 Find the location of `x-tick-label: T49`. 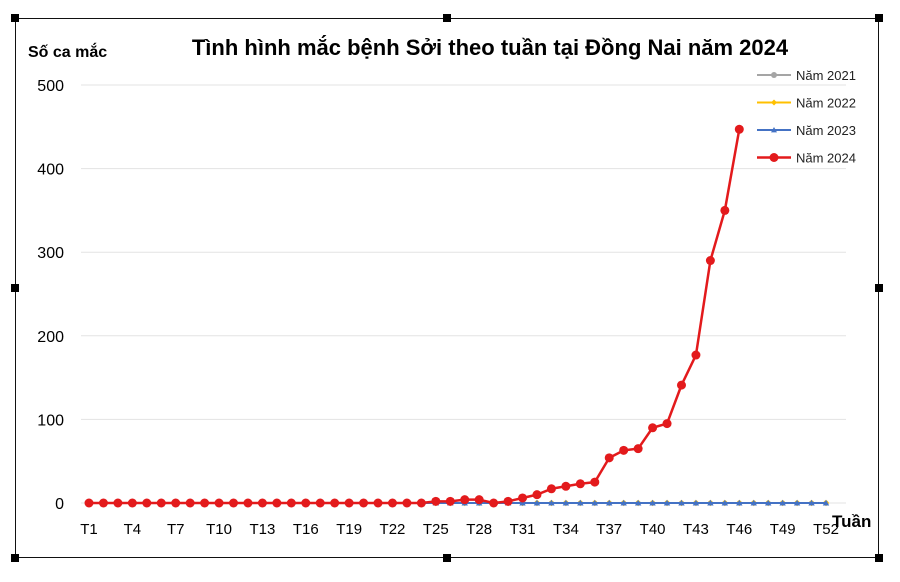

x-tick-label: T49 is located at coordinates (783, 529).